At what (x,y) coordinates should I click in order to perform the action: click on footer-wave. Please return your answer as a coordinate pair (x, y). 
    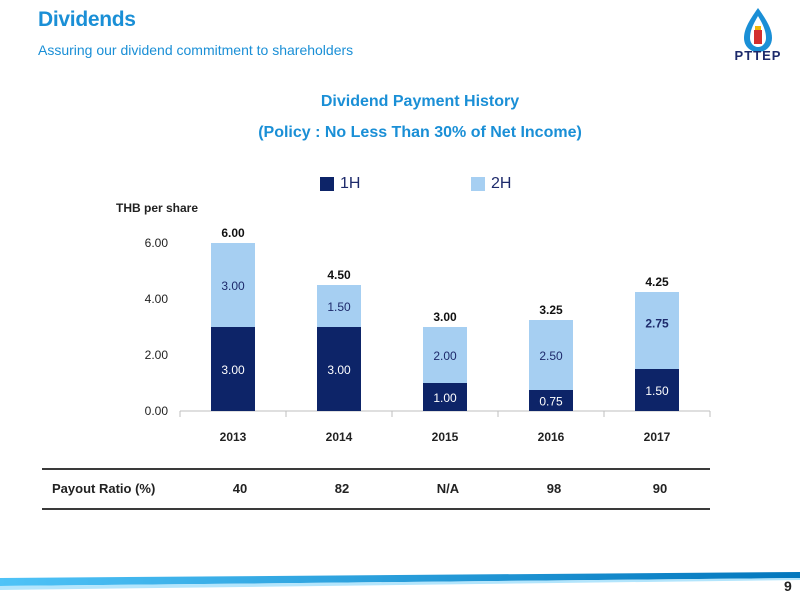
    Looking at the image, I should click on (400, 581).